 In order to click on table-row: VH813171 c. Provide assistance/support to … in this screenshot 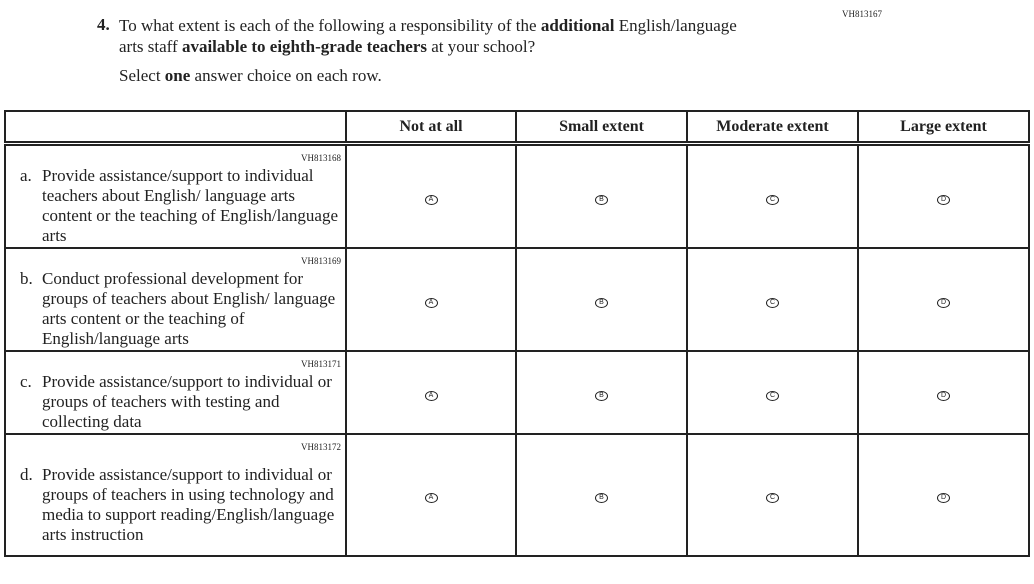, I will do `click(517, 392)`.